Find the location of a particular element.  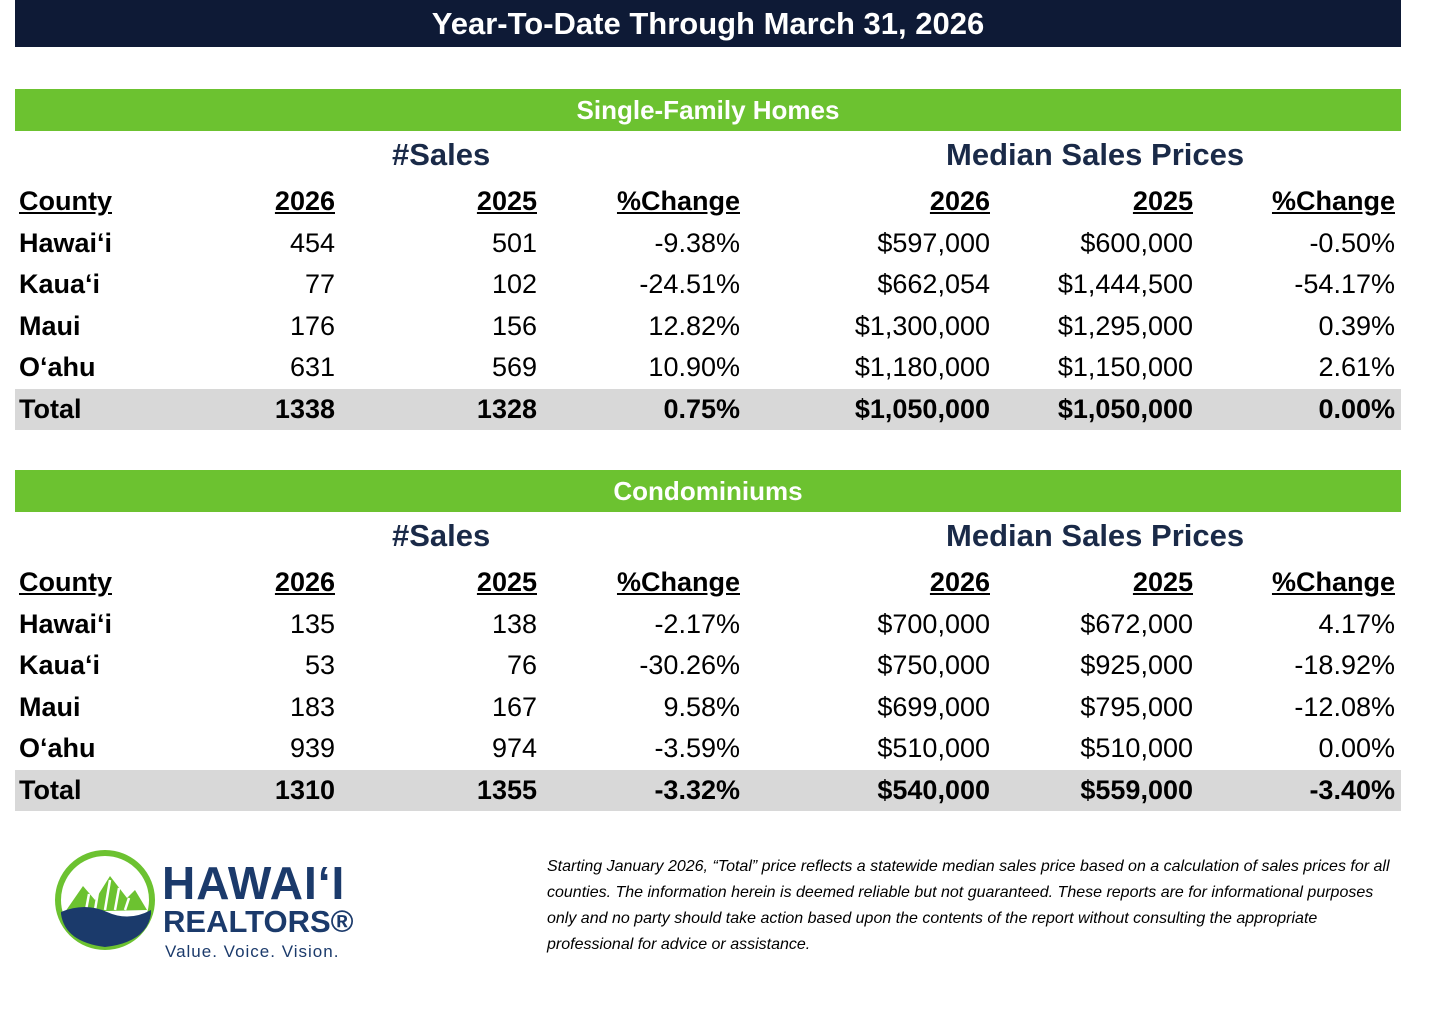

total-price-2025: $559,000 is located at coordinates (1136, 789).